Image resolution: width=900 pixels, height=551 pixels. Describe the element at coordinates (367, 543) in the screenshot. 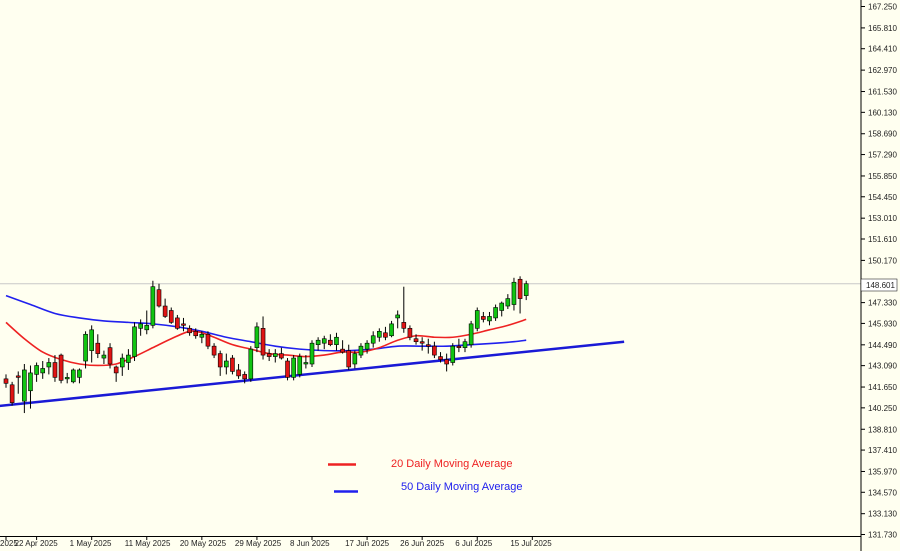

I see `x-tick-label: 17 Jun 2025` at that location.